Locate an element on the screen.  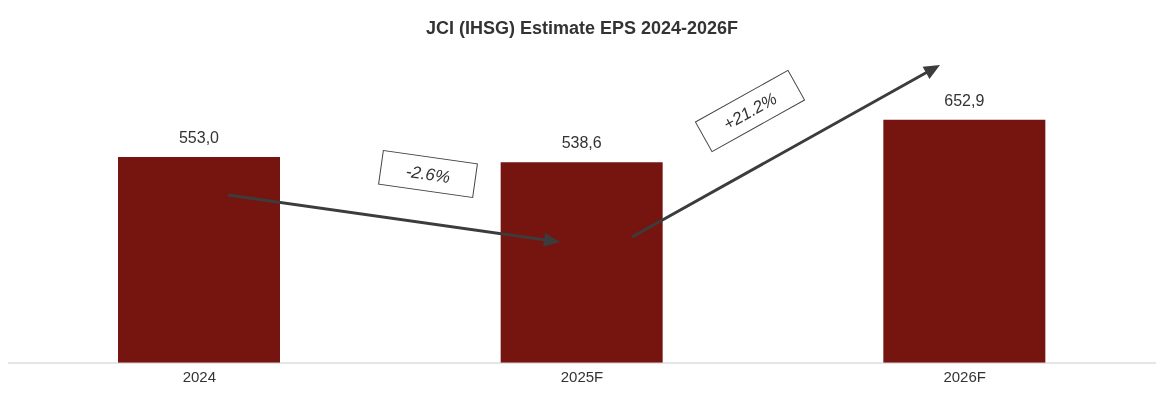
annotation: -2.6% is located at coordinates (428, 174).